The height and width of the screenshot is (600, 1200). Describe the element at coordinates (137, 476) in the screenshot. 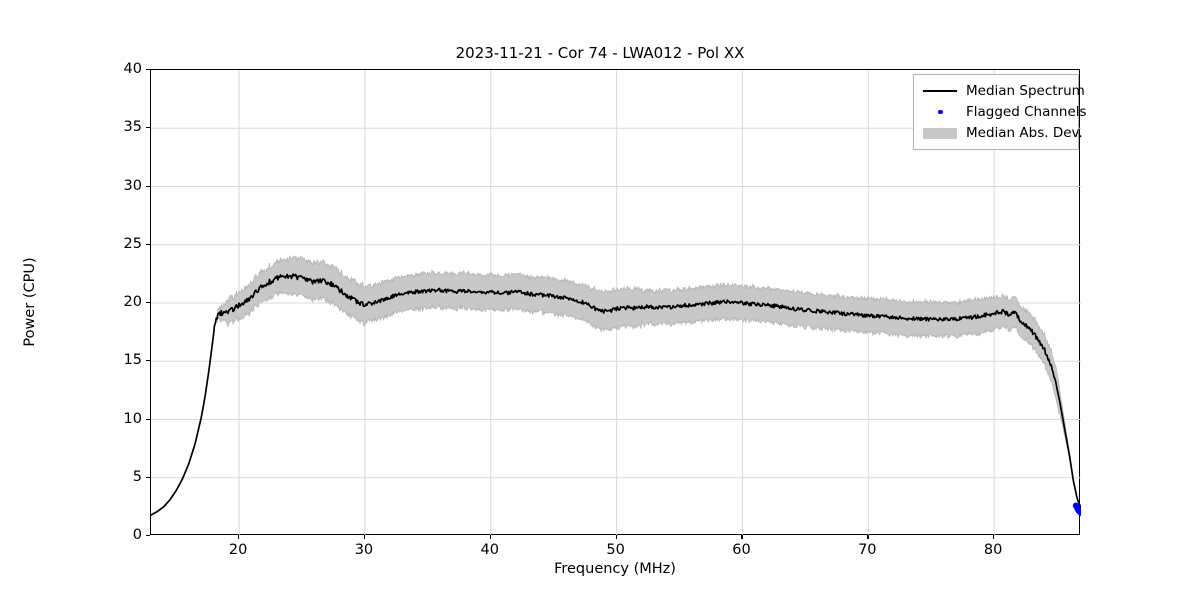

I see `y-tick-label: 5` at that location.